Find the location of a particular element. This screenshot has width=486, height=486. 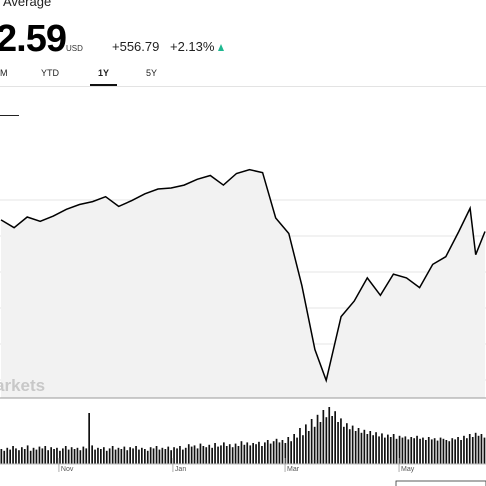

range-tab-5y: 5Y is located at coordinates (152, 73).